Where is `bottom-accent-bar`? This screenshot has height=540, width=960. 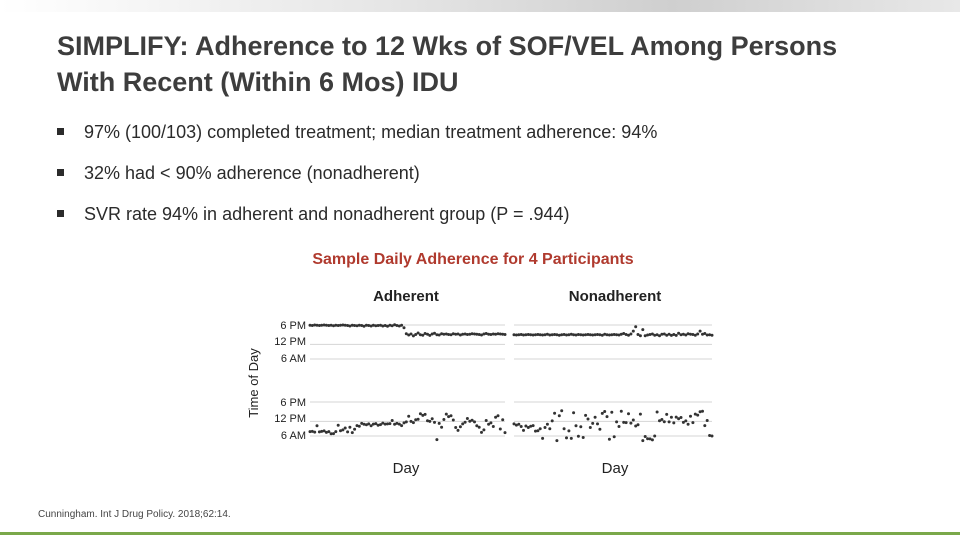
bottom-accent-bar is located at coordinates (480, 533).